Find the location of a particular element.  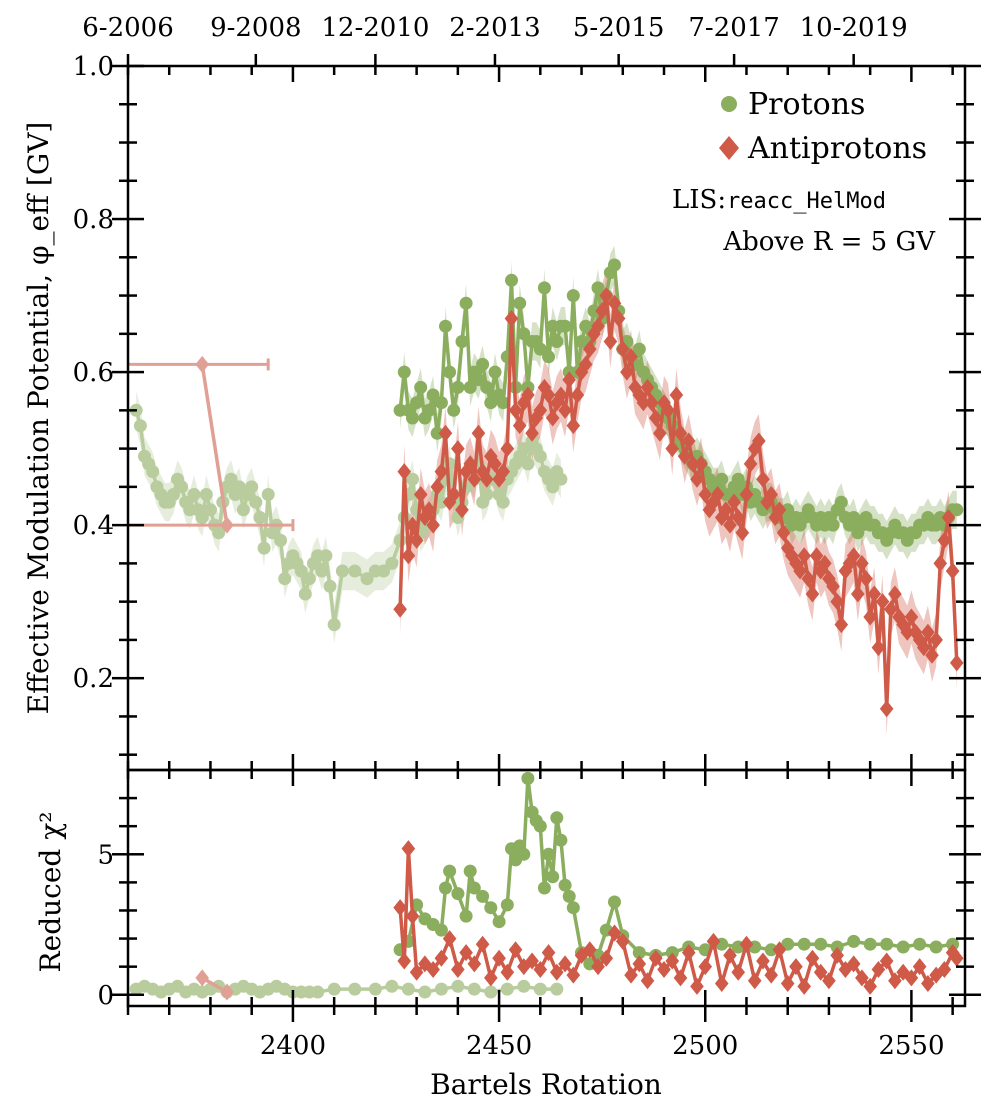

annotation-rigidity: Above R = 5 GV is located at coordinates (829, 242).